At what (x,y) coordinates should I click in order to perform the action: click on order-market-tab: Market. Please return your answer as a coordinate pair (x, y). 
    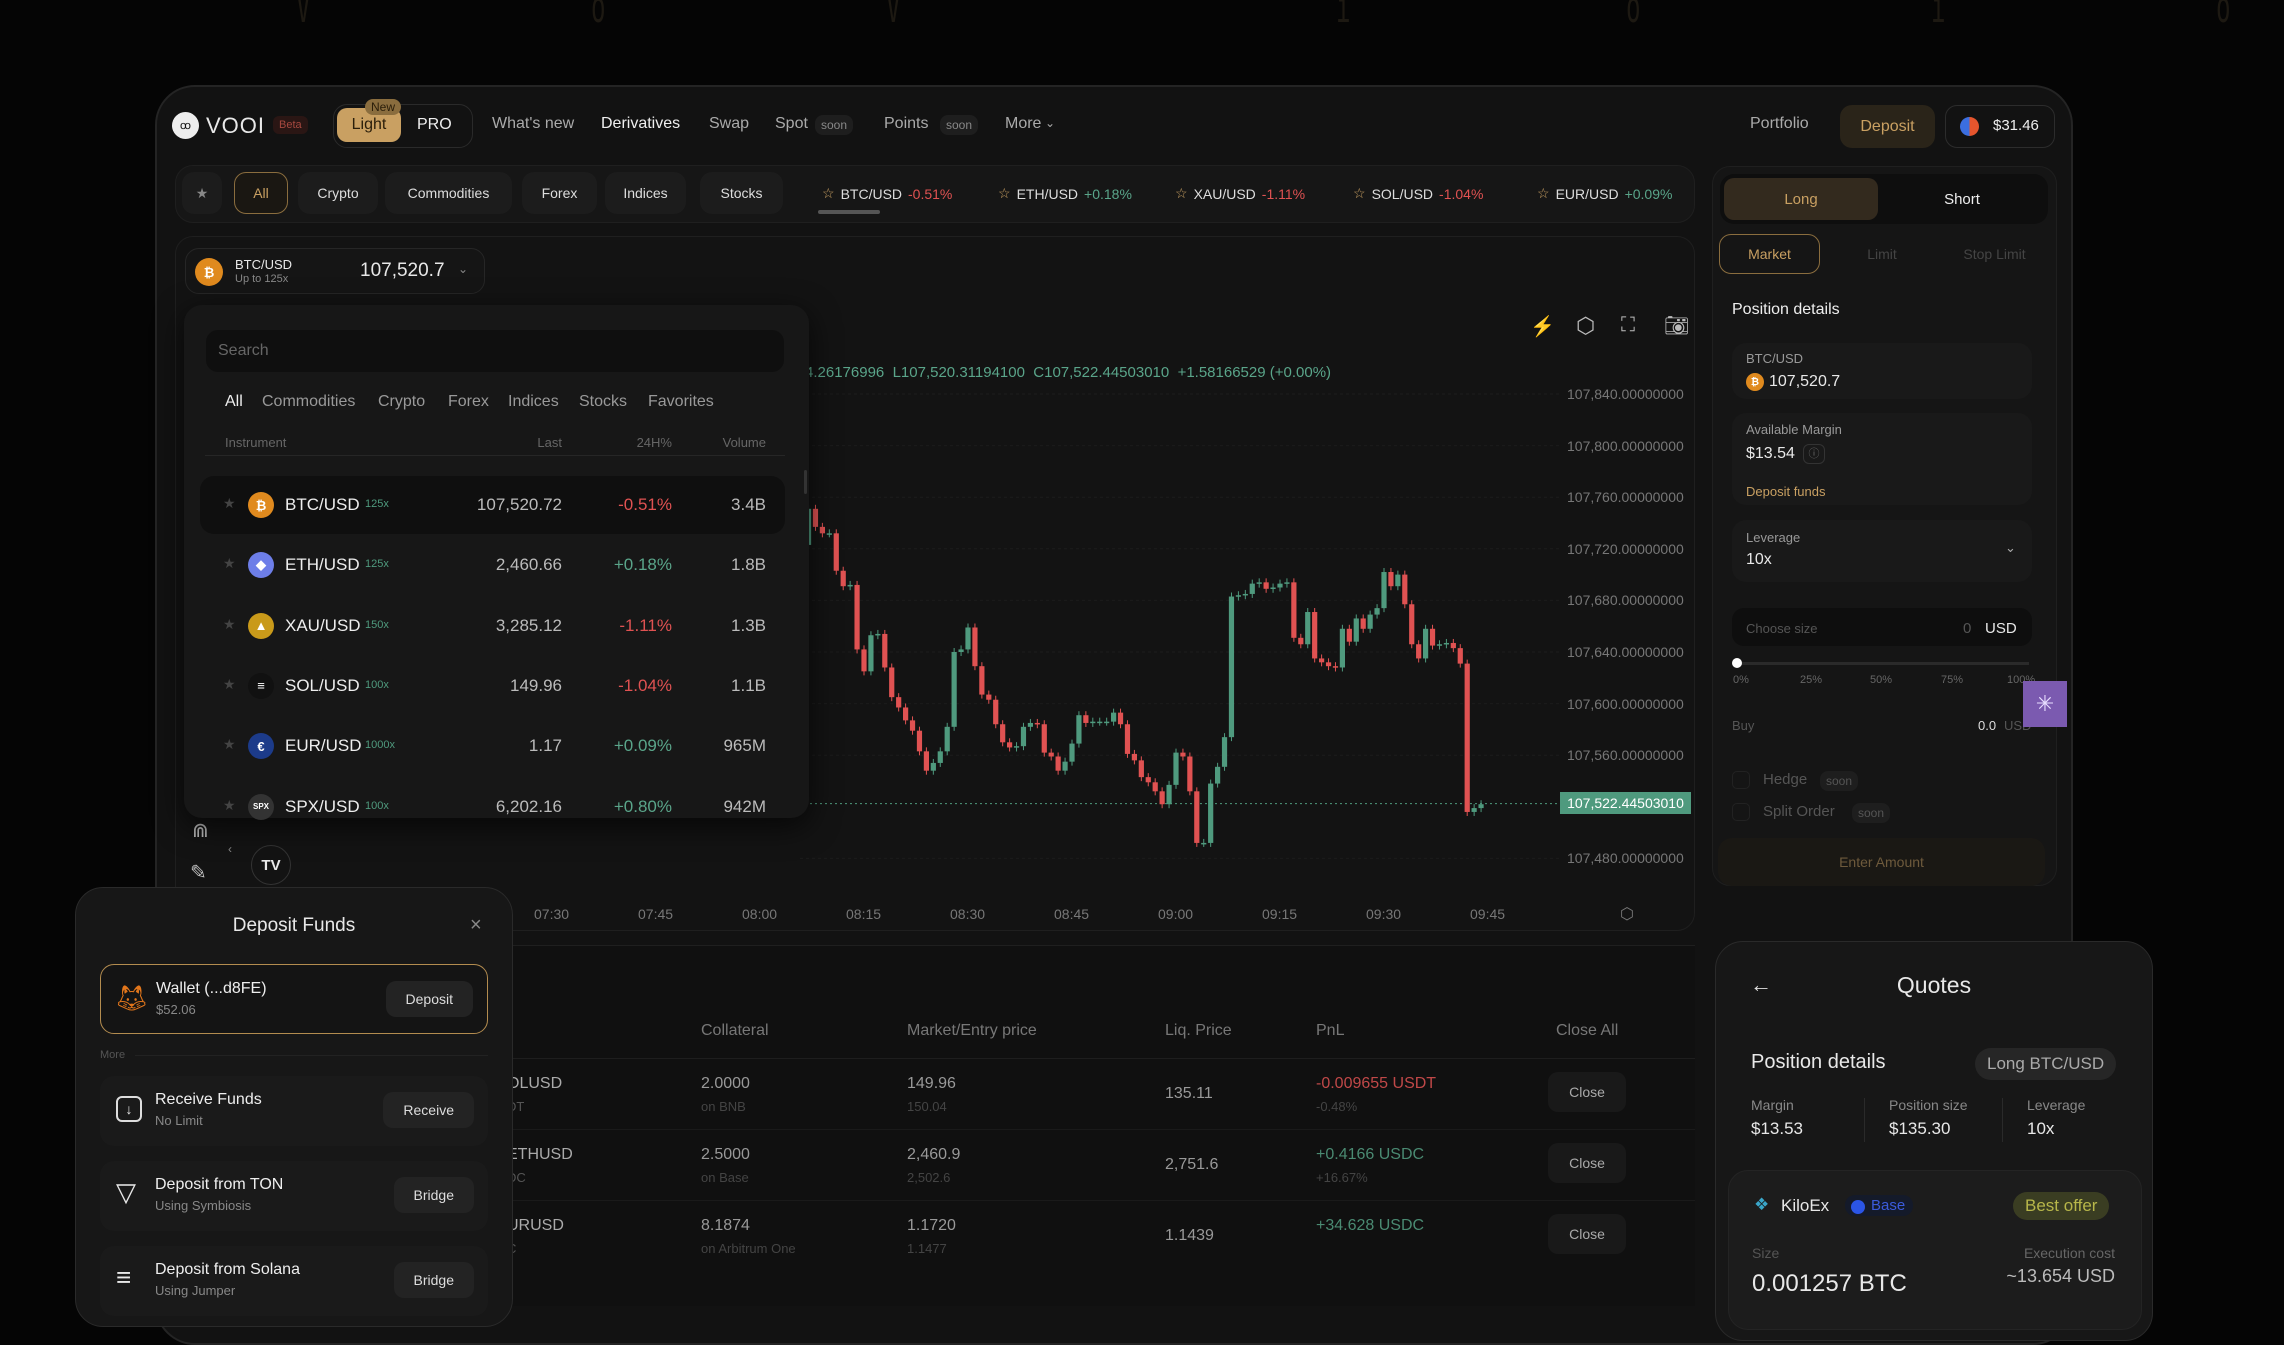
    Looking at the image, I should click on (1769, 254).